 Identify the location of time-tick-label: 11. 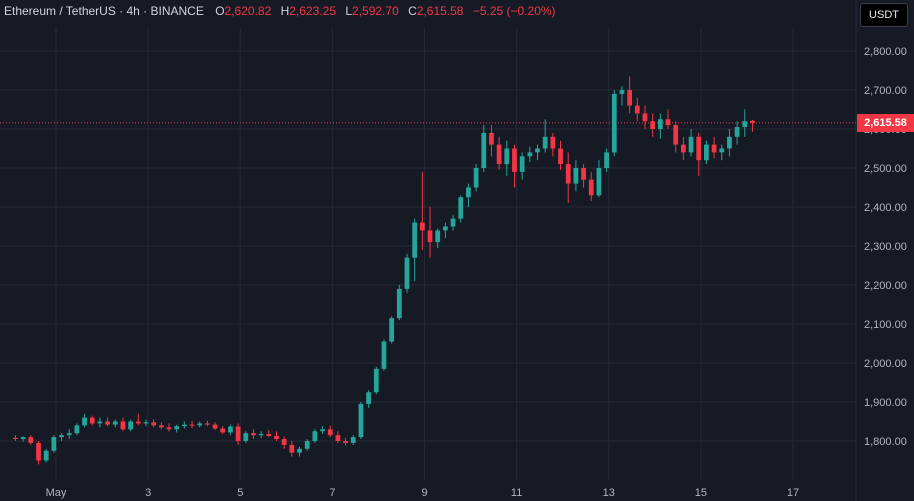
(516, 493).